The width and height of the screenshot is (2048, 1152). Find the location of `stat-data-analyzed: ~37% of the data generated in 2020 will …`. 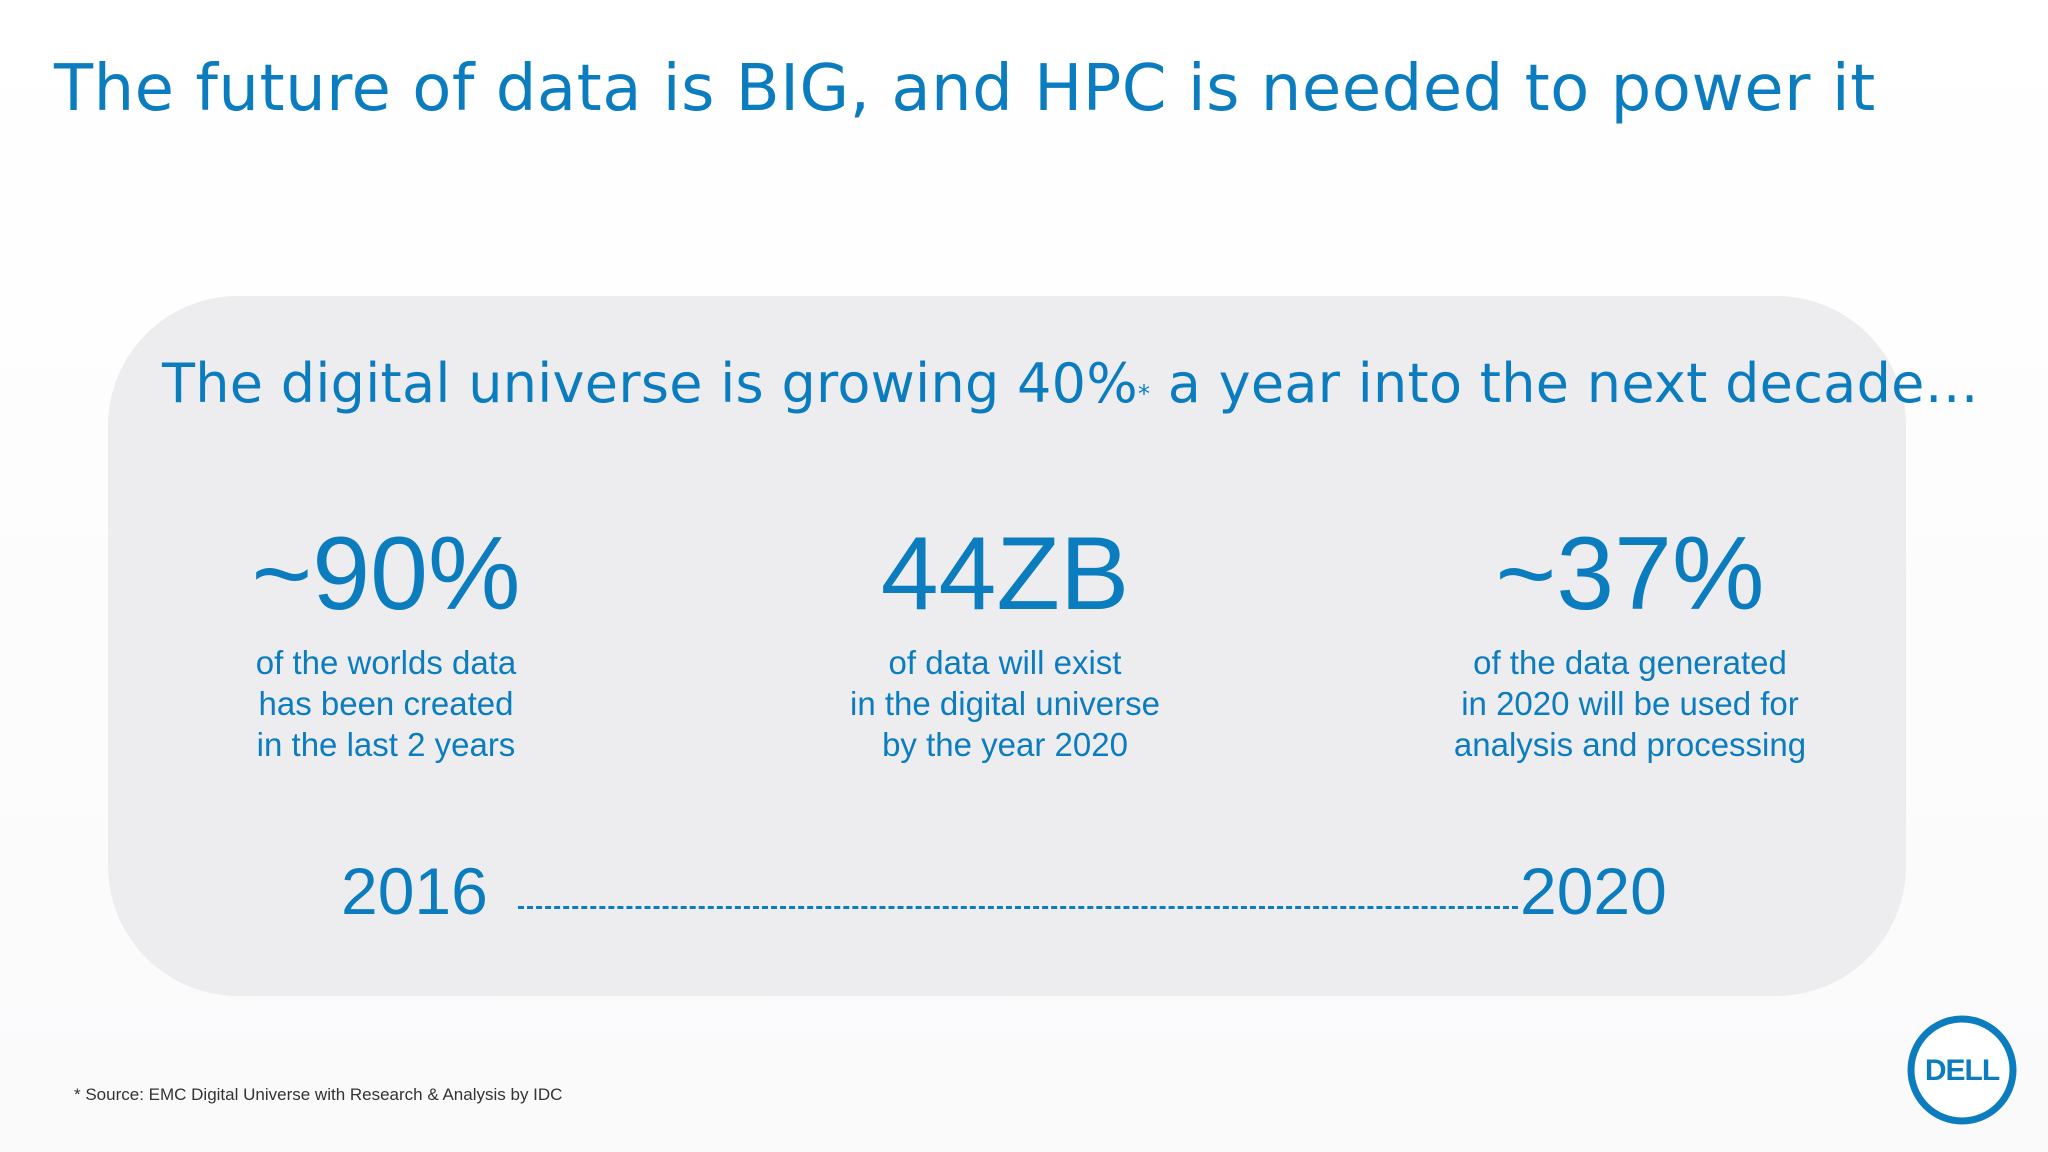

stat-data-analyzed: ~37% of the data generated in 2020 will … is located at coordinates (1630, 643).